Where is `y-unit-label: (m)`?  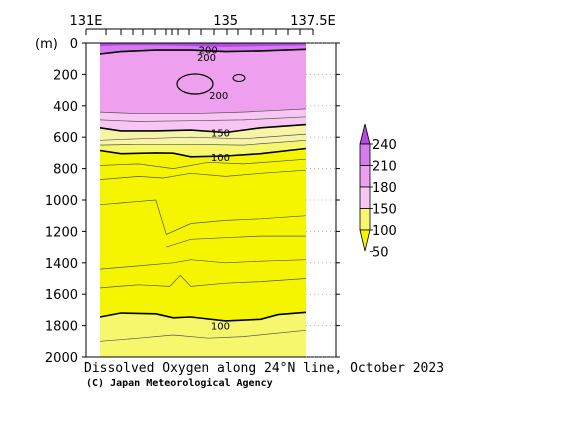 y-unit-label: (m) is located at coordinates (46, 44).